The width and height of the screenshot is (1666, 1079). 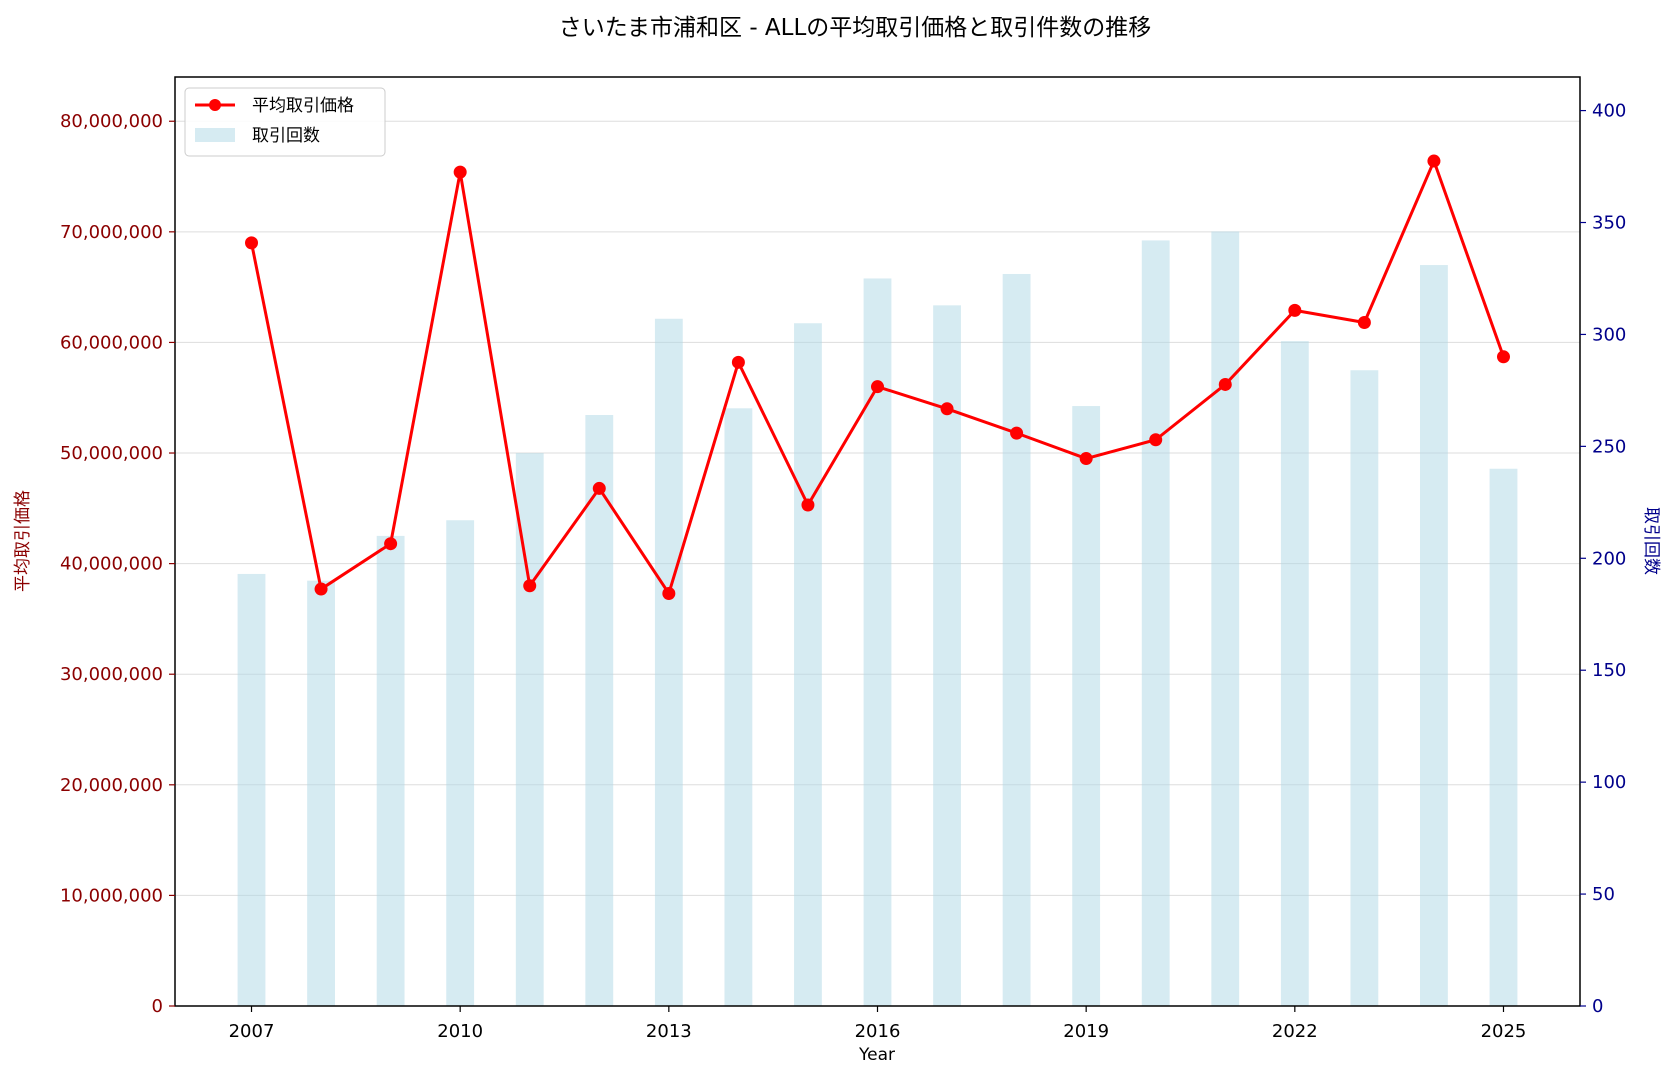 I want to click on right-tick-label: 100, so click(x=1609, y=782).